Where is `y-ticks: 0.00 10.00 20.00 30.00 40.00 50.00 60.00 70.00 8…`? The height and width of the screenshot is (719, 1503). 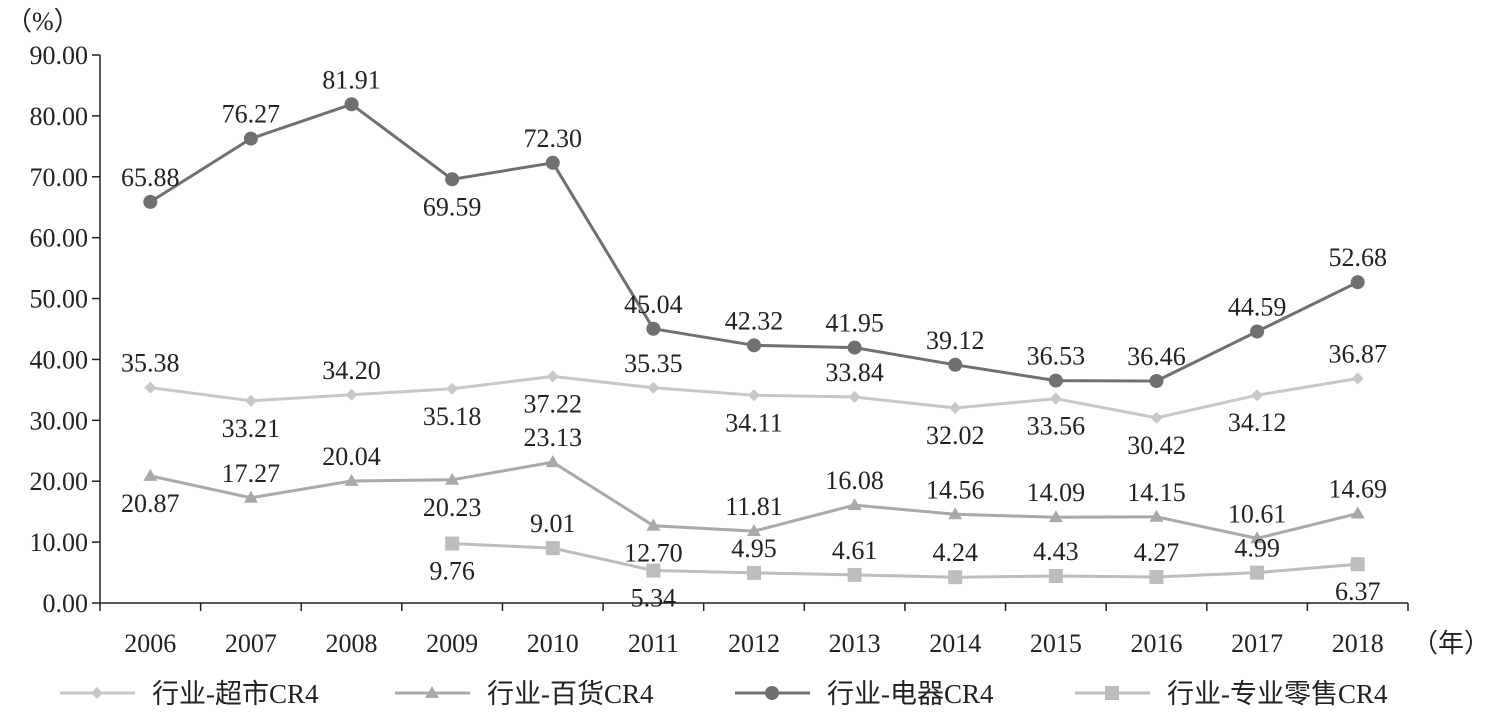 y-ticks: 0.00 10.00 20.00 30.00 40.00 50.00 60.00 70.00 8… is located at coordinates (65, 329).